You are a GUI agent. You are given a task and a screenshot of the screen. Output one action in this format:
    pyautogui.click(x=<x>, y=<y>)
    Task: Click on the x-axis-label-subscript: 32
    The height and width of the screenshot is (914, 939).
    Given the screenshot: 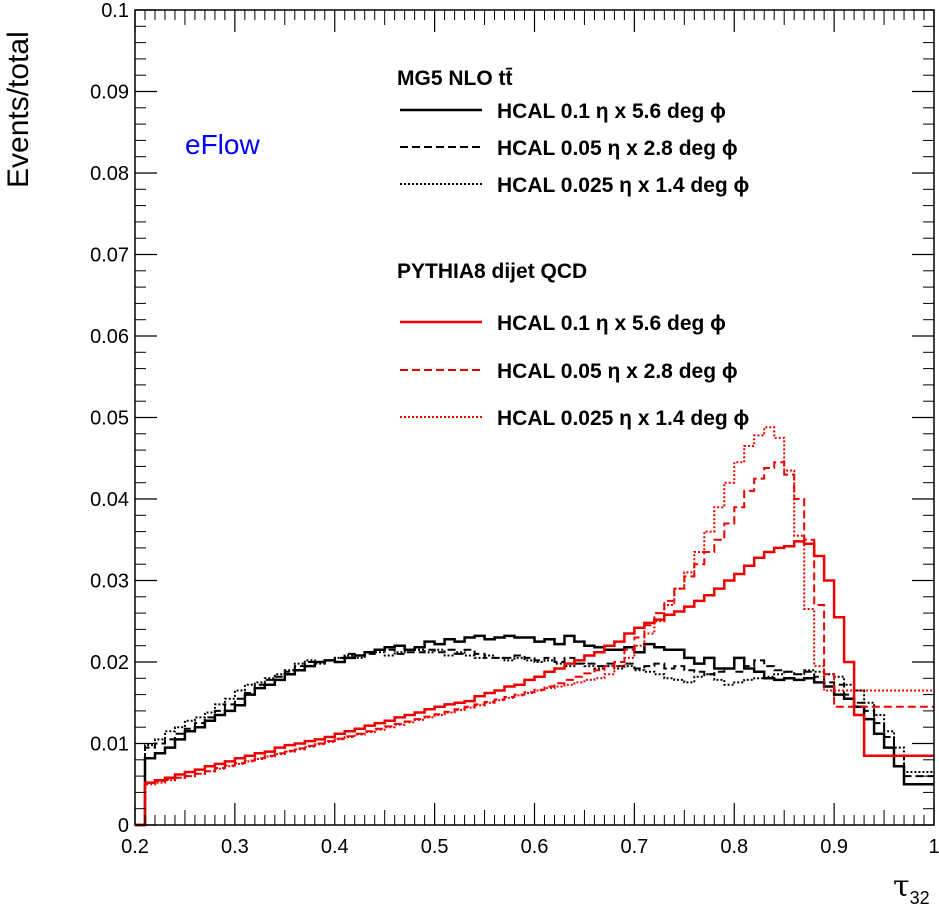 What is the action you would take?
    pyautogui.click(x=920, y=898)
    